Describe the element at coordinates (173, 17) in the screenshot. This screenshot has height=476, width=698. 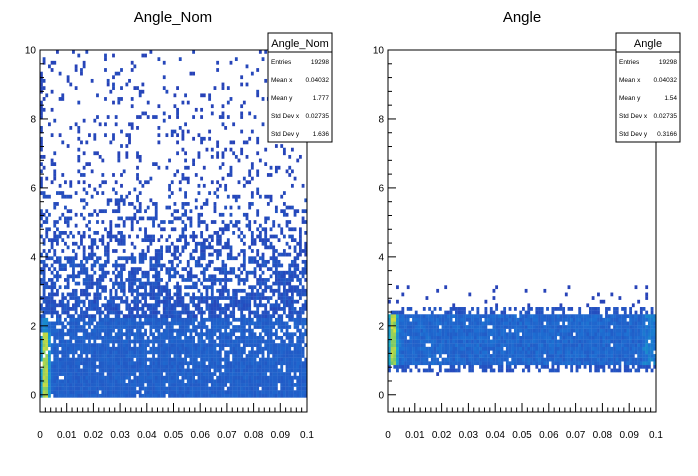
I see `chart-title: Angle_Nom` at that location.